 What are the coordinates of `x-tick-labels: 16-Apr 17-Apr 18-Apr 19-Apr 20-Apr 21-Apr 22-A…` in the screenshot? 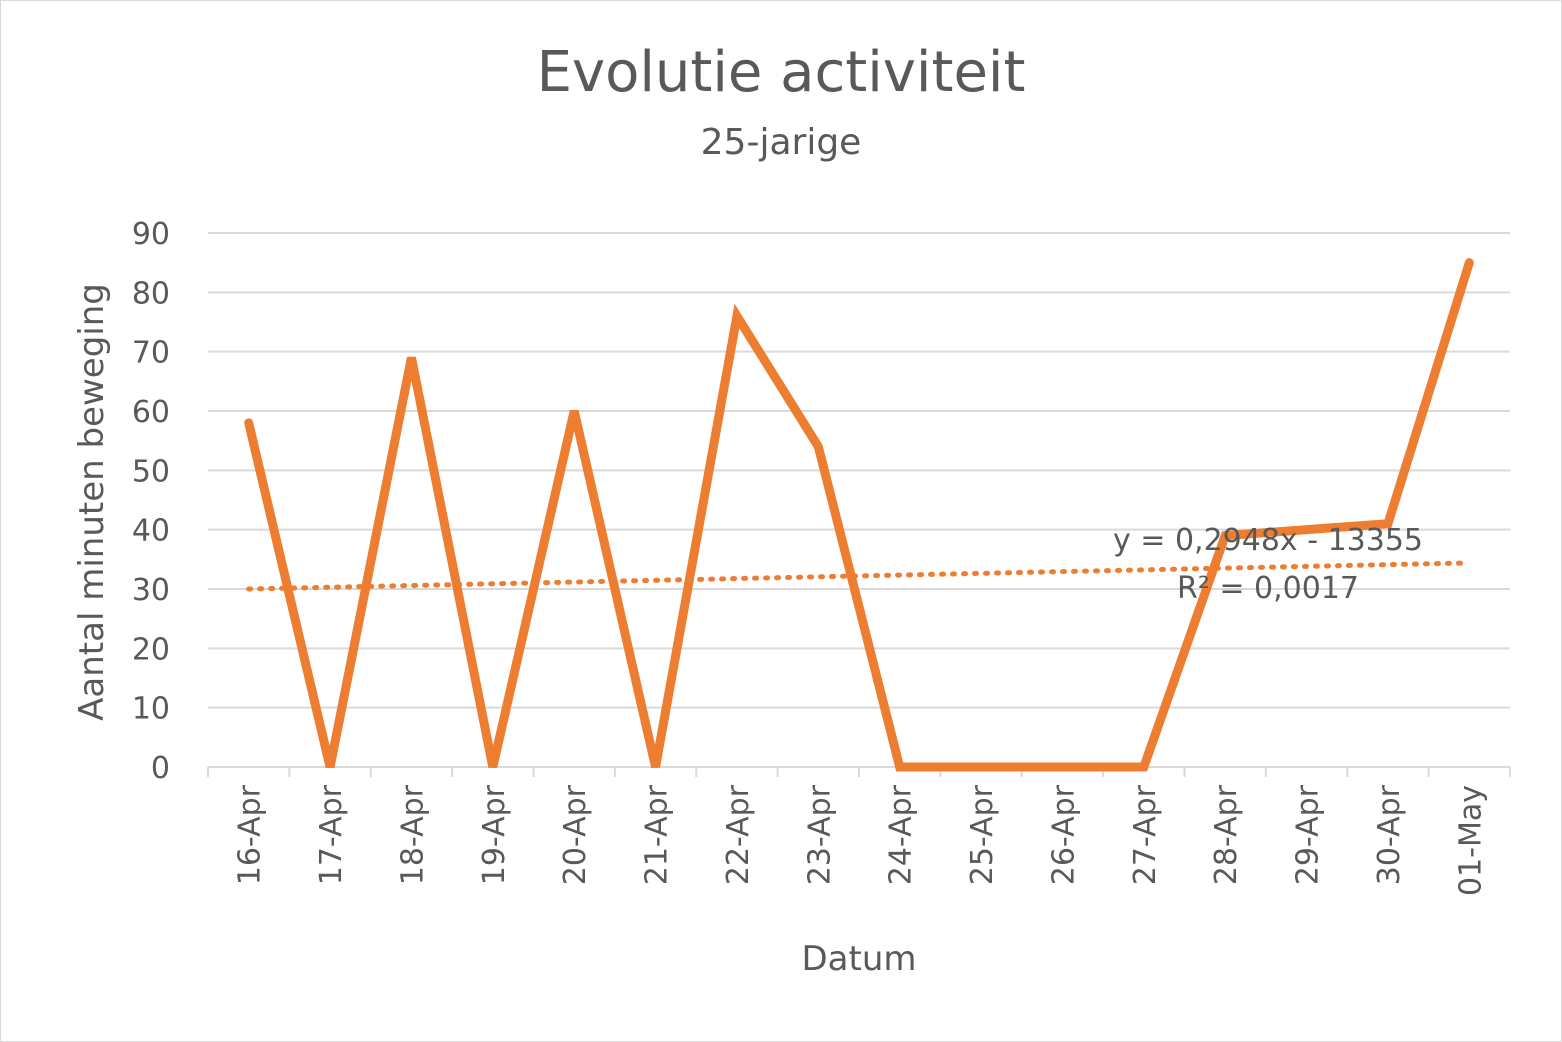 It's located at (861, 840).